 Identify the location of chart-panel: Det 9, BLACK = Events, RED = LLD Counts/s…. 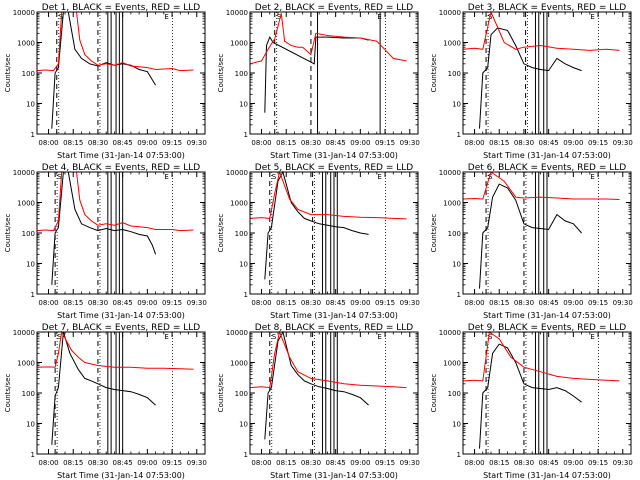
(531, 401).